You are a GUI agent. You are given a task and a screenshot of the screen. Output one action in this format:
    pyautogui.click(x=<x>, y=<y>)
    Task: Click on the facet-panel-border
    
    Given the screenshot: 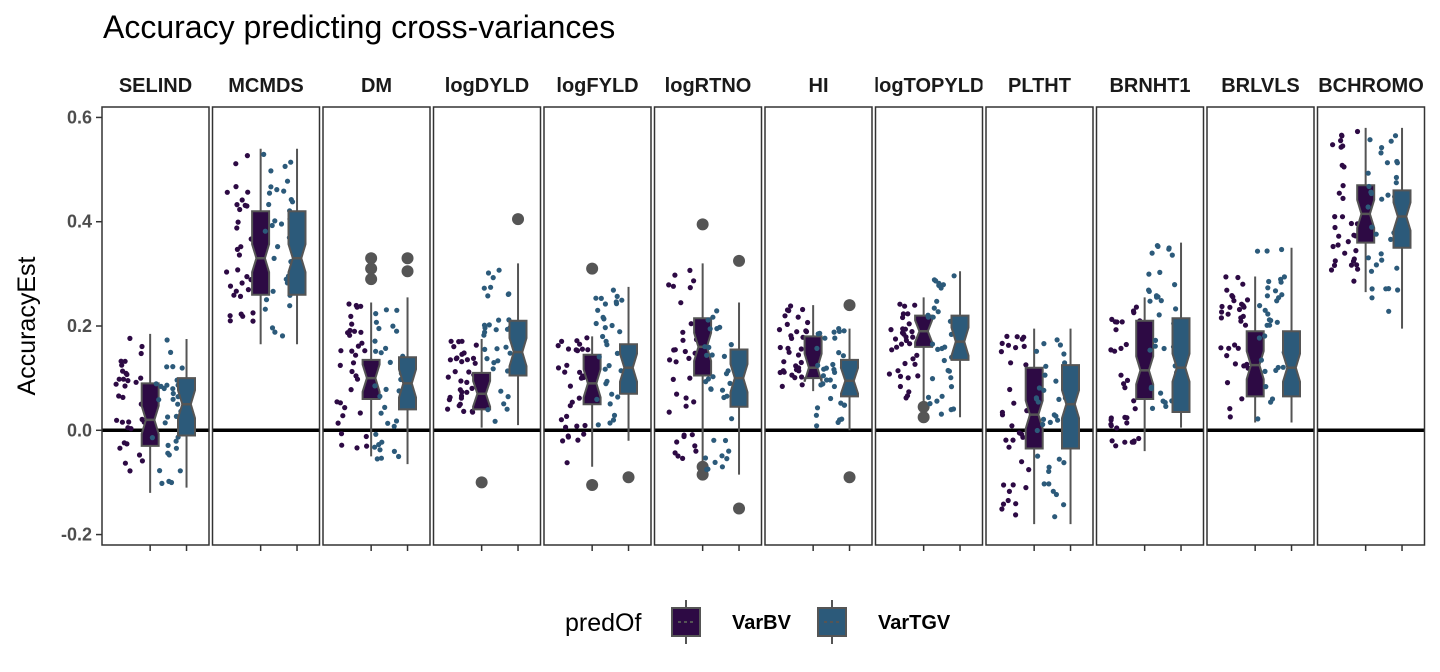 What is the action you would take?
    pyautogui.click(x=929, y=326)
    